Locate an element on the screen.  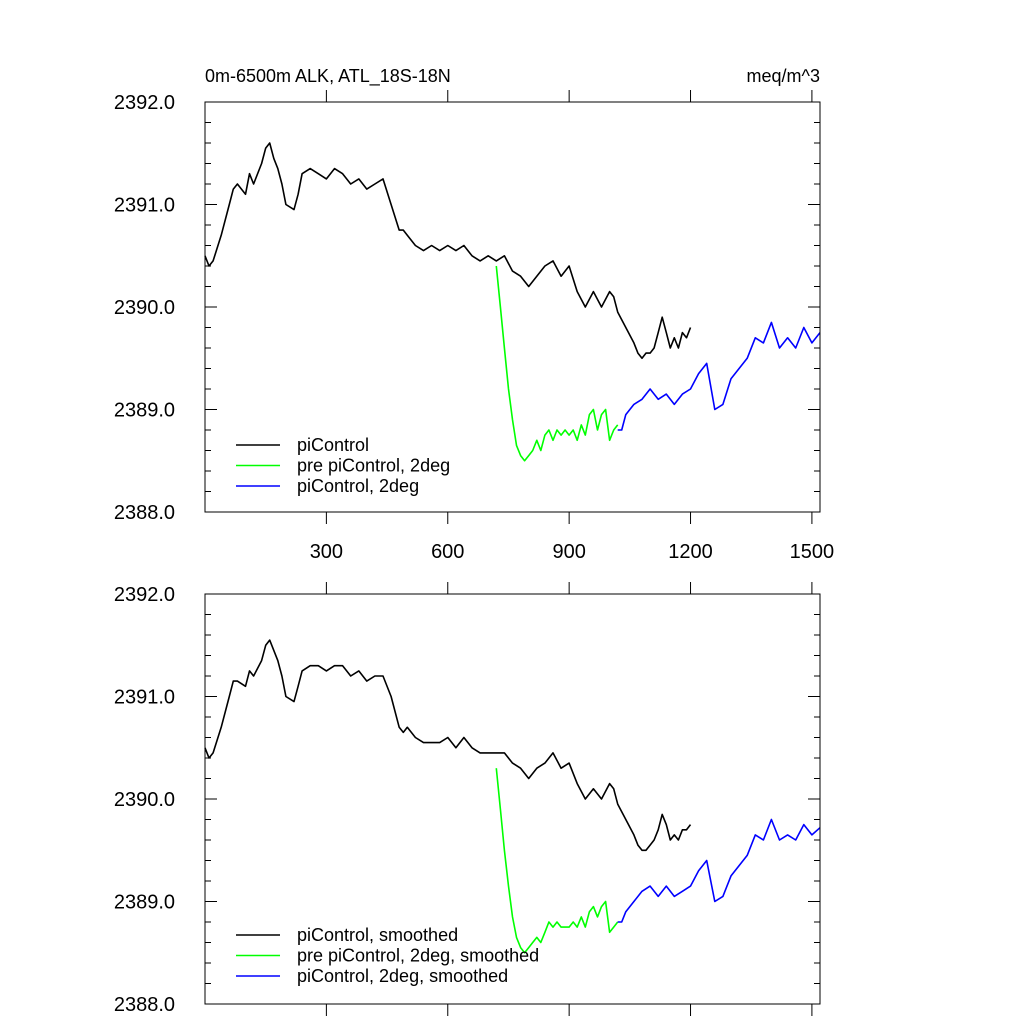
top-y-tick-label: 2392.0 is located at coordinates (144, 103).